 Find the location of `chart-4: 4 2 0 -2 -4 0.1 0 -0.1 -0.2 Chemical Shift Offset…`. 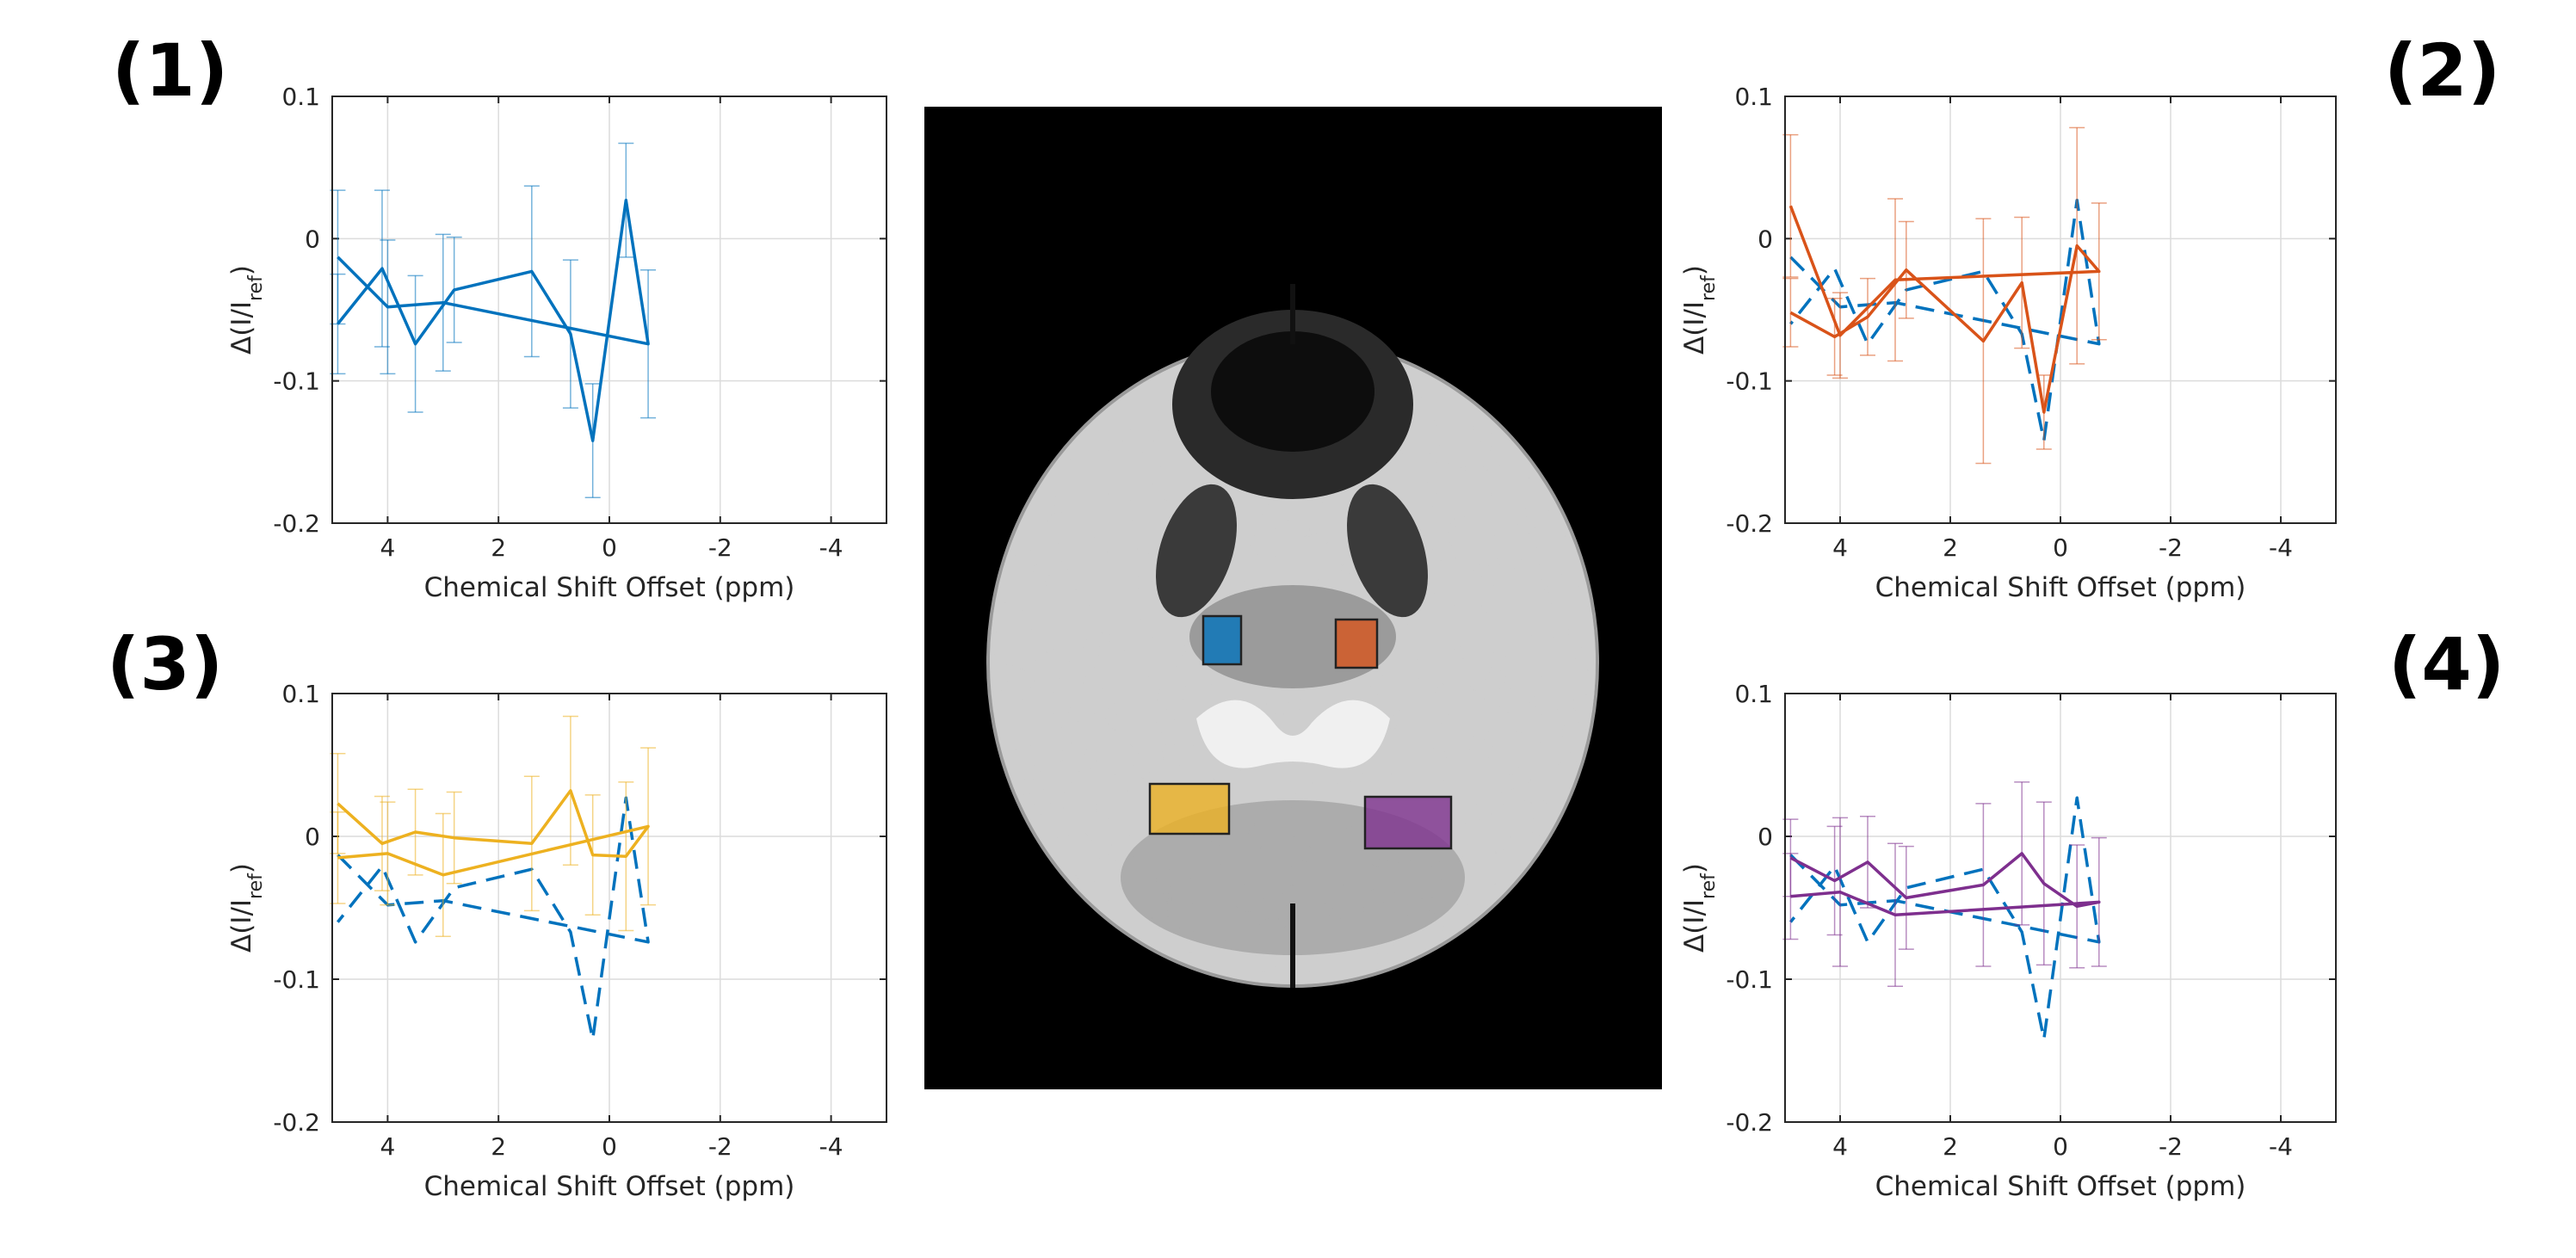

chart-4: 4 2 0 -2 -4 0.1 0 -0.1 -0.2 Chemical Shift Offset… is located at coordinates (2008, 941).